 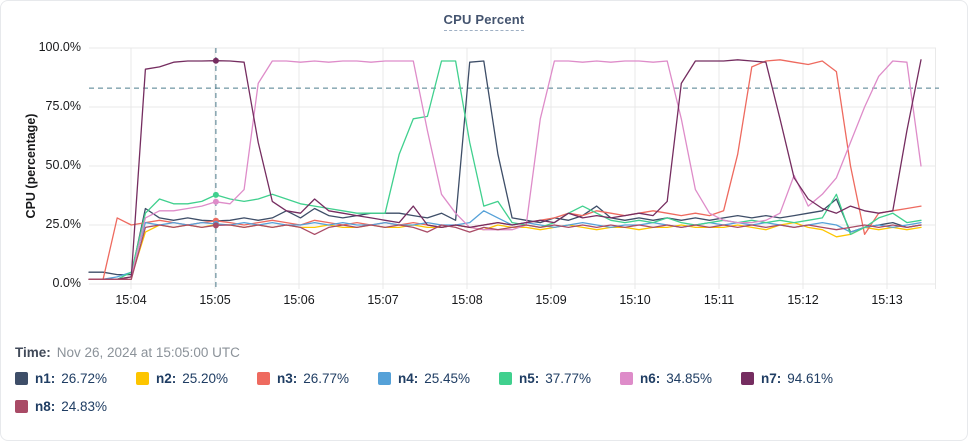 What do you see at coordinates (887, 300) in the screenshot?
I see `x-tick-label: 15:13` at bounding box center [887, 300].